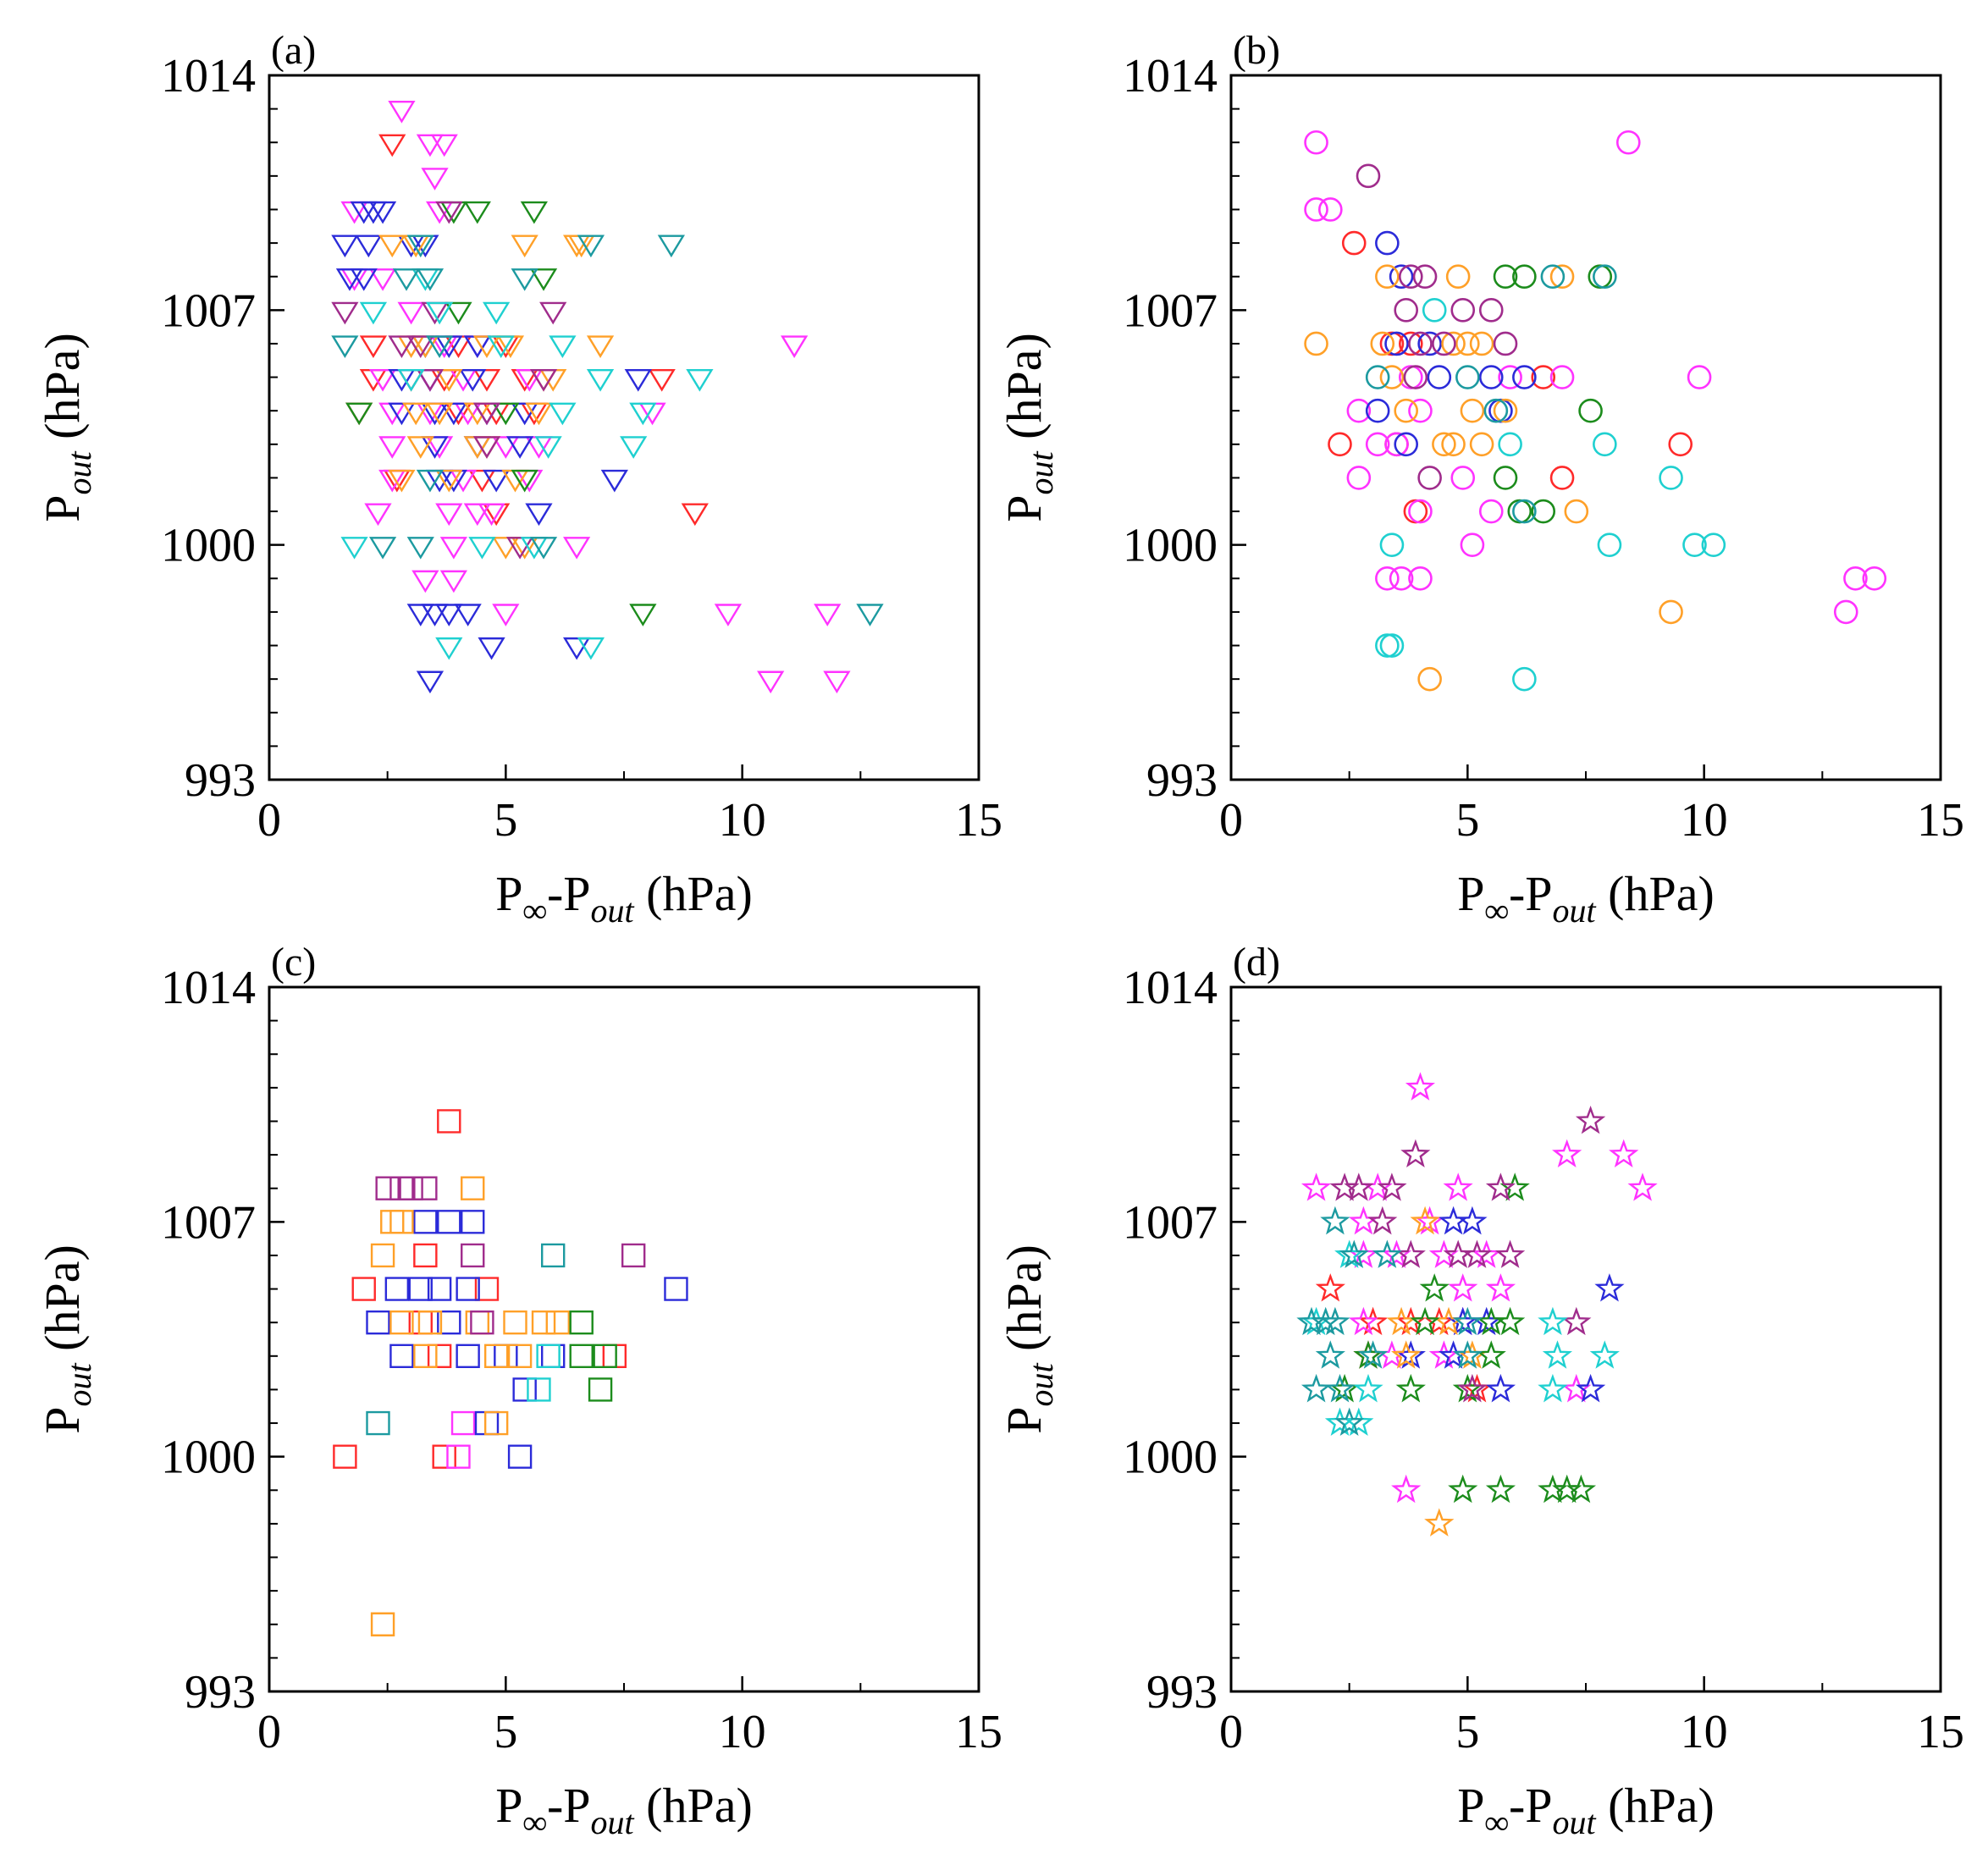 This screenshot has height=1865, width=1988. Describe the element at coordinates (209, 76) in the screenshot. I see `y-tick-label: 1014` at that location.